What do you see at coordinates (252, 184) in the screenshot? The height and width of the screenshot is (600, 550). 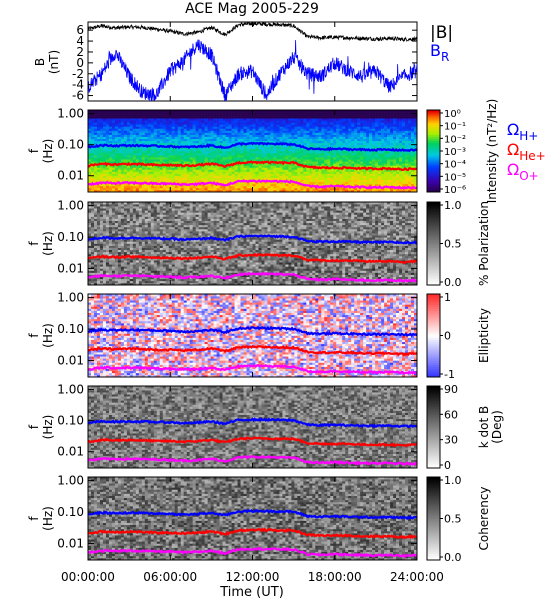 I see `omega-o-curve` at bounding box center [252, 184].